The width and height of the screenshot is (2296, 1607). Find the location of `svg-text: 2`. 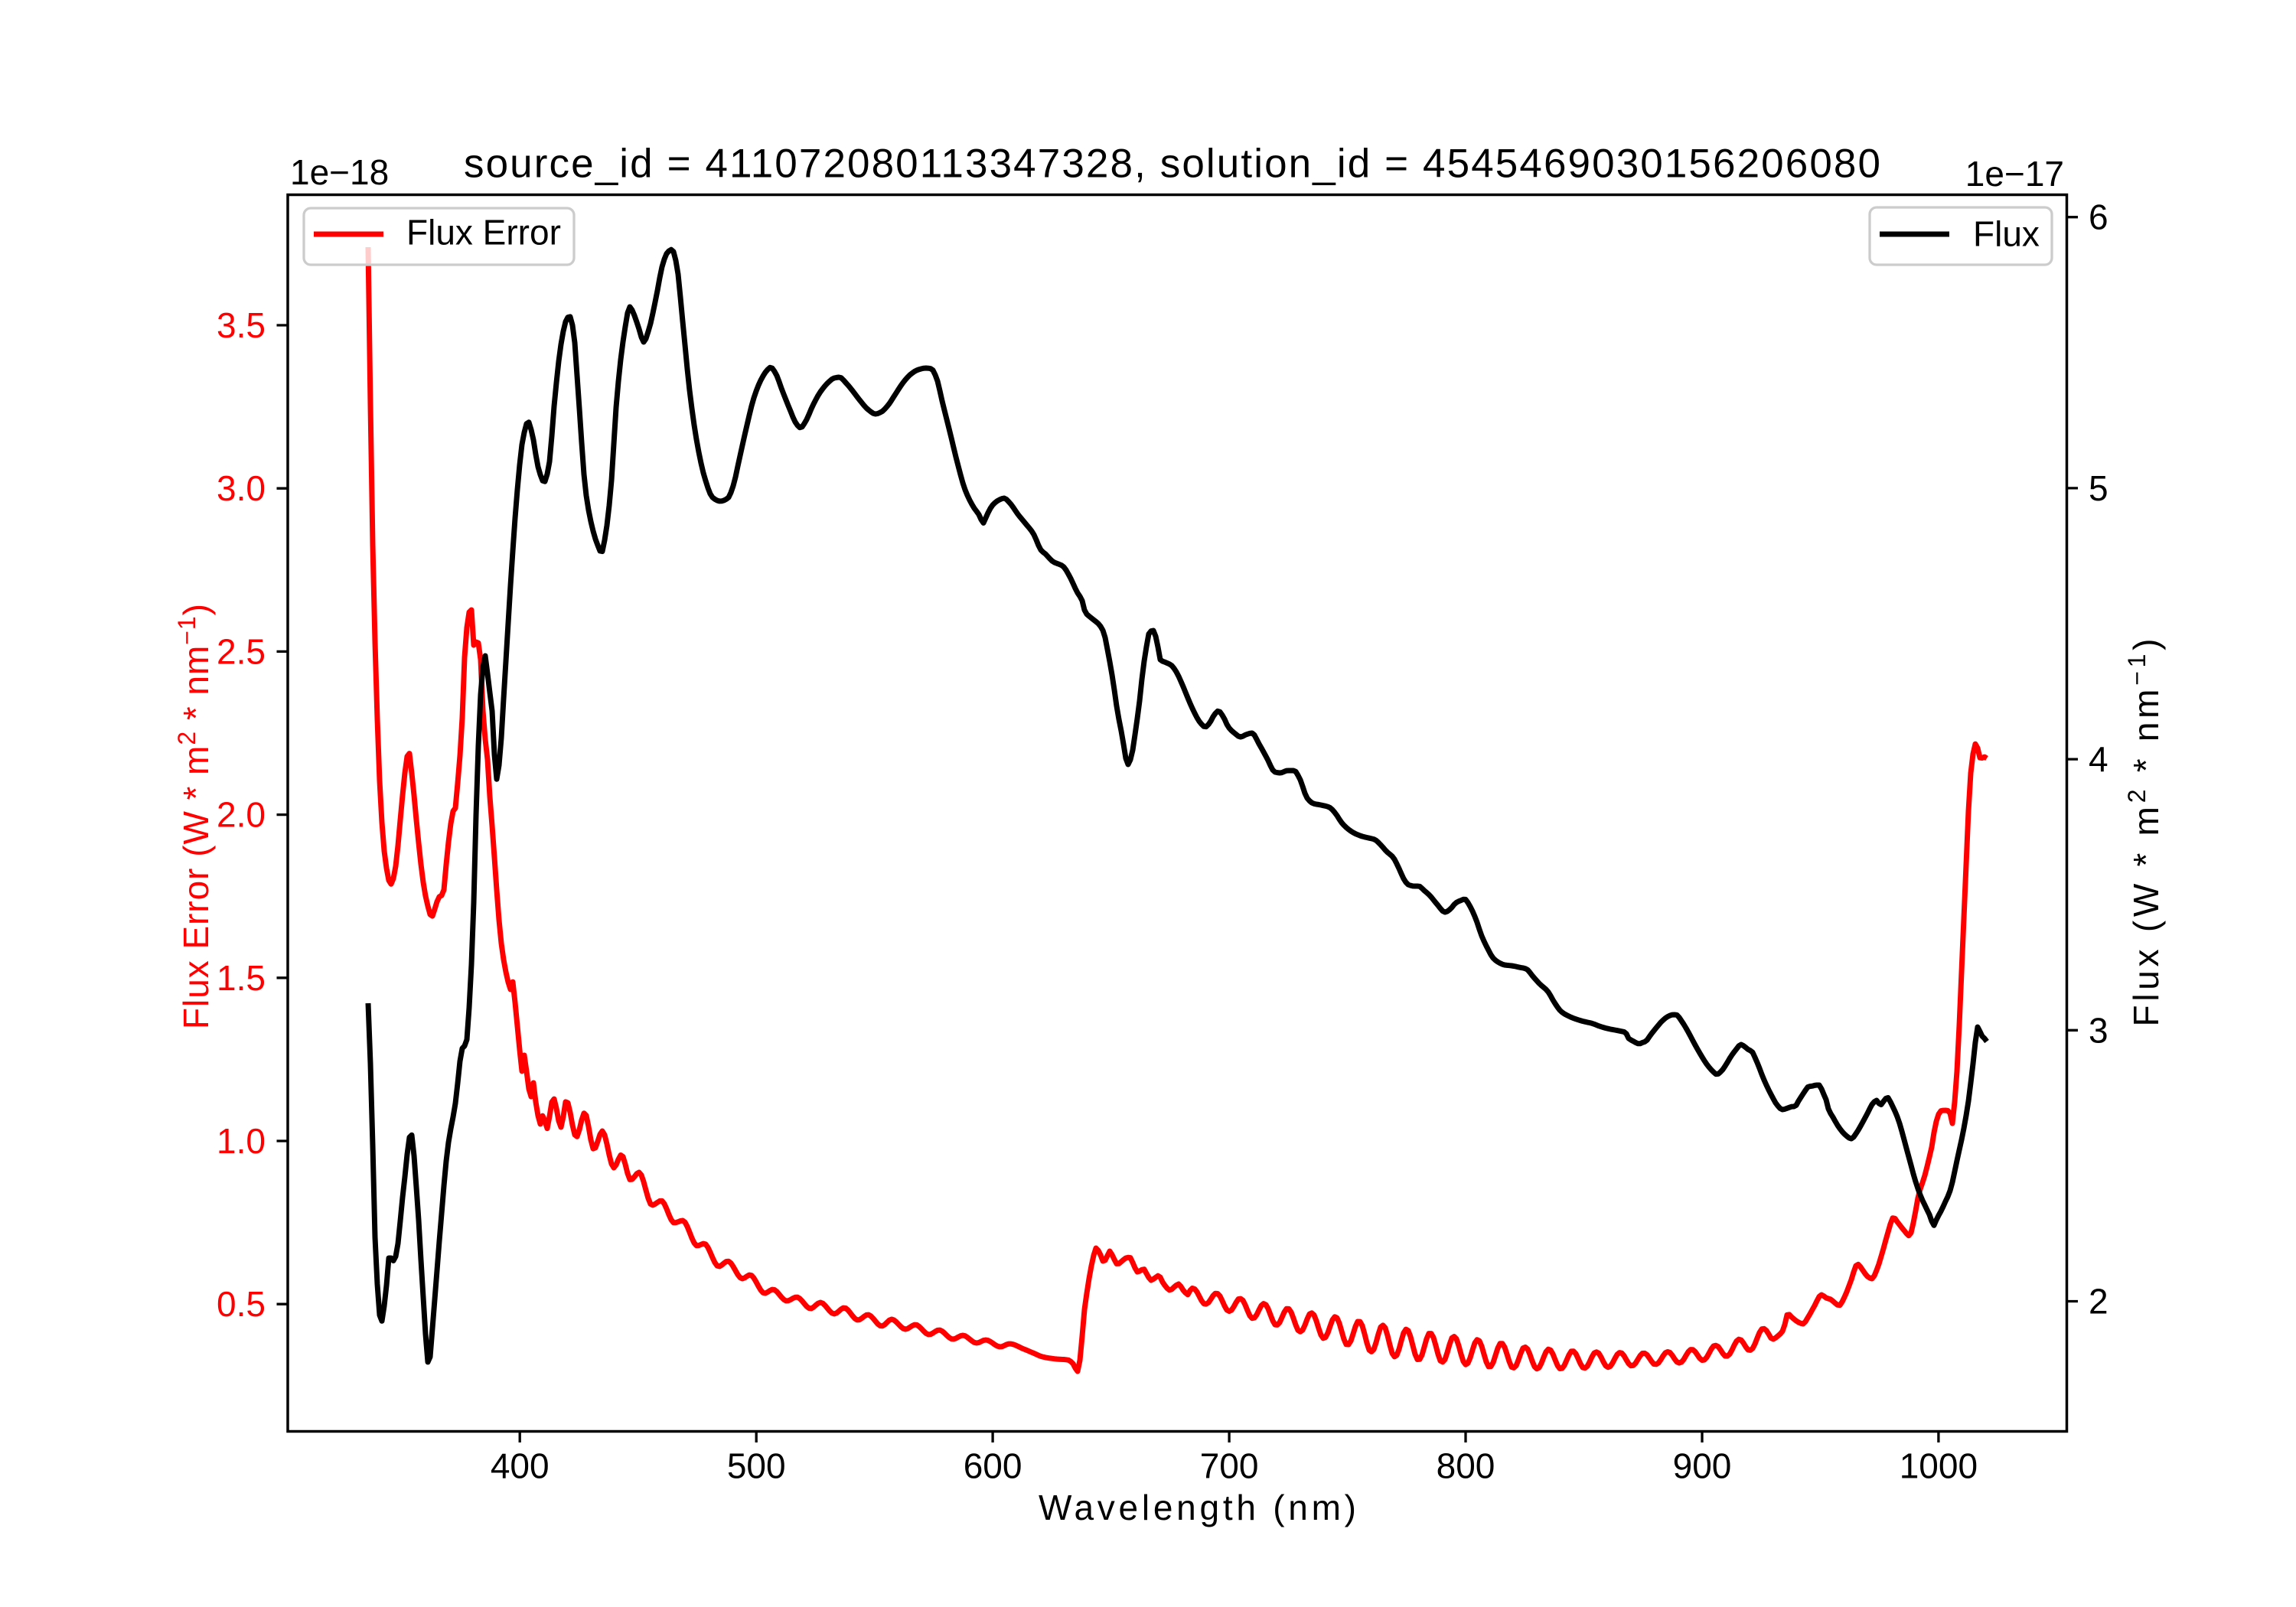

svg-text: 2 is located at coordinates (2098, 1302).